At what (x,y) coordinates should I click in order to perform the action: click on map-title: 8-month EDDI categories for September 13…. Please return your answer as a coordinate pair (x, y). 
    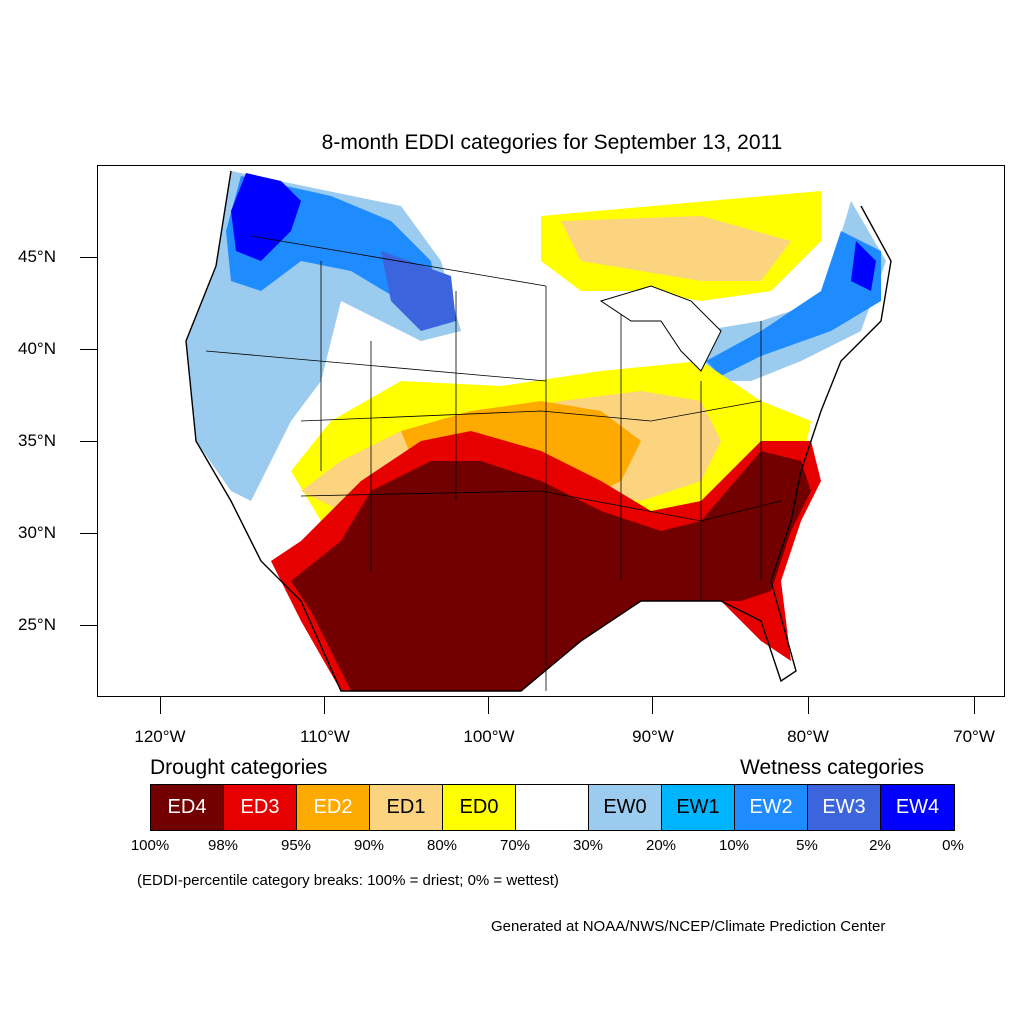
    Looking at the image, I should click on (552, 142).